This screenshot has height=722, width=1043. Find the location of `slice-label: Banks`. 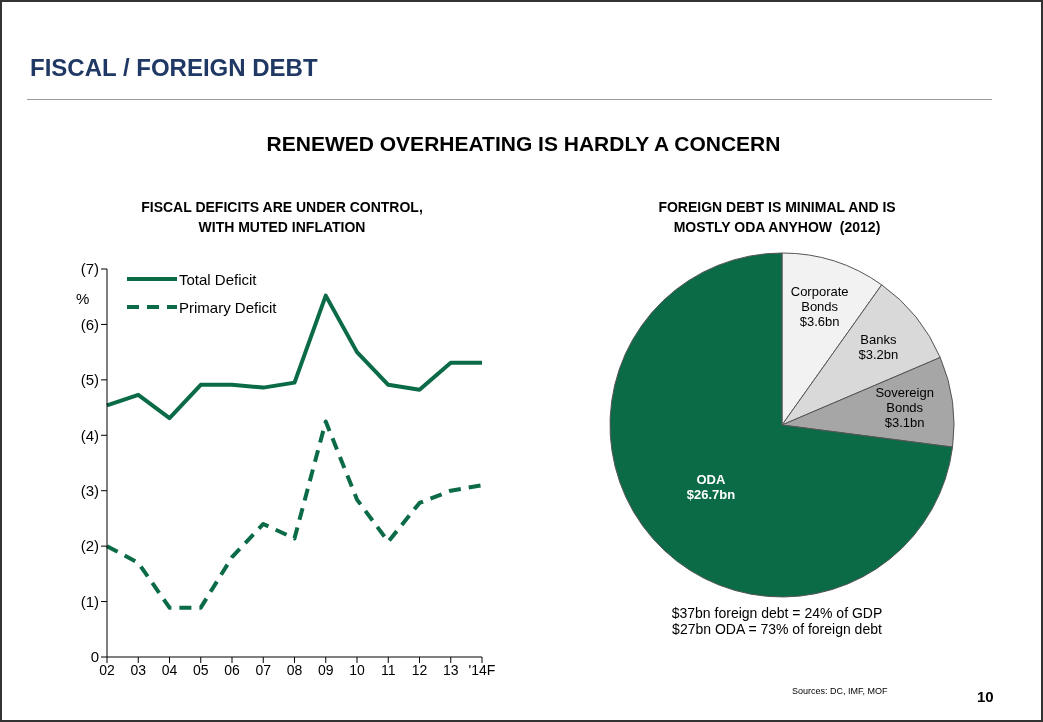

slice-label: Banks is located at coordinates (878, 339).